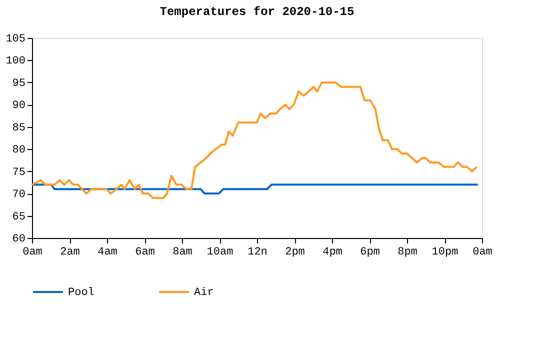 This screenshot has width=540, height=340. Describe the element at coordinates (19, 195) in the screenshot. I see `y-tick-label: 70` at that location.